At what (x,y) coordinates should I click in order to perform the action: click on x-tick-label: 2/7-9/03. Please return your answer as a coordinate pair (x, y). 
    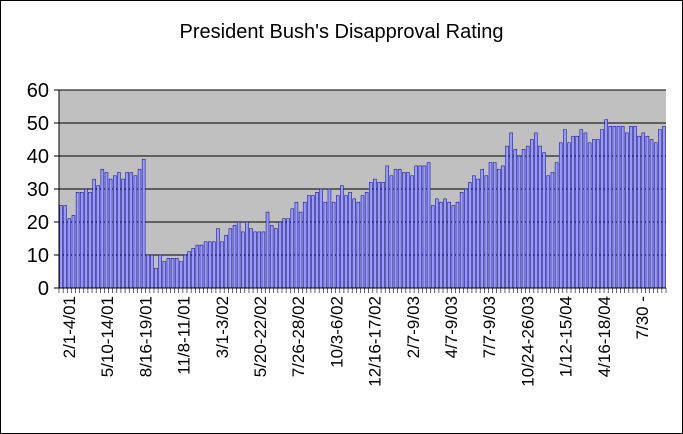
    Looking at the image, I should click on (413, 327).